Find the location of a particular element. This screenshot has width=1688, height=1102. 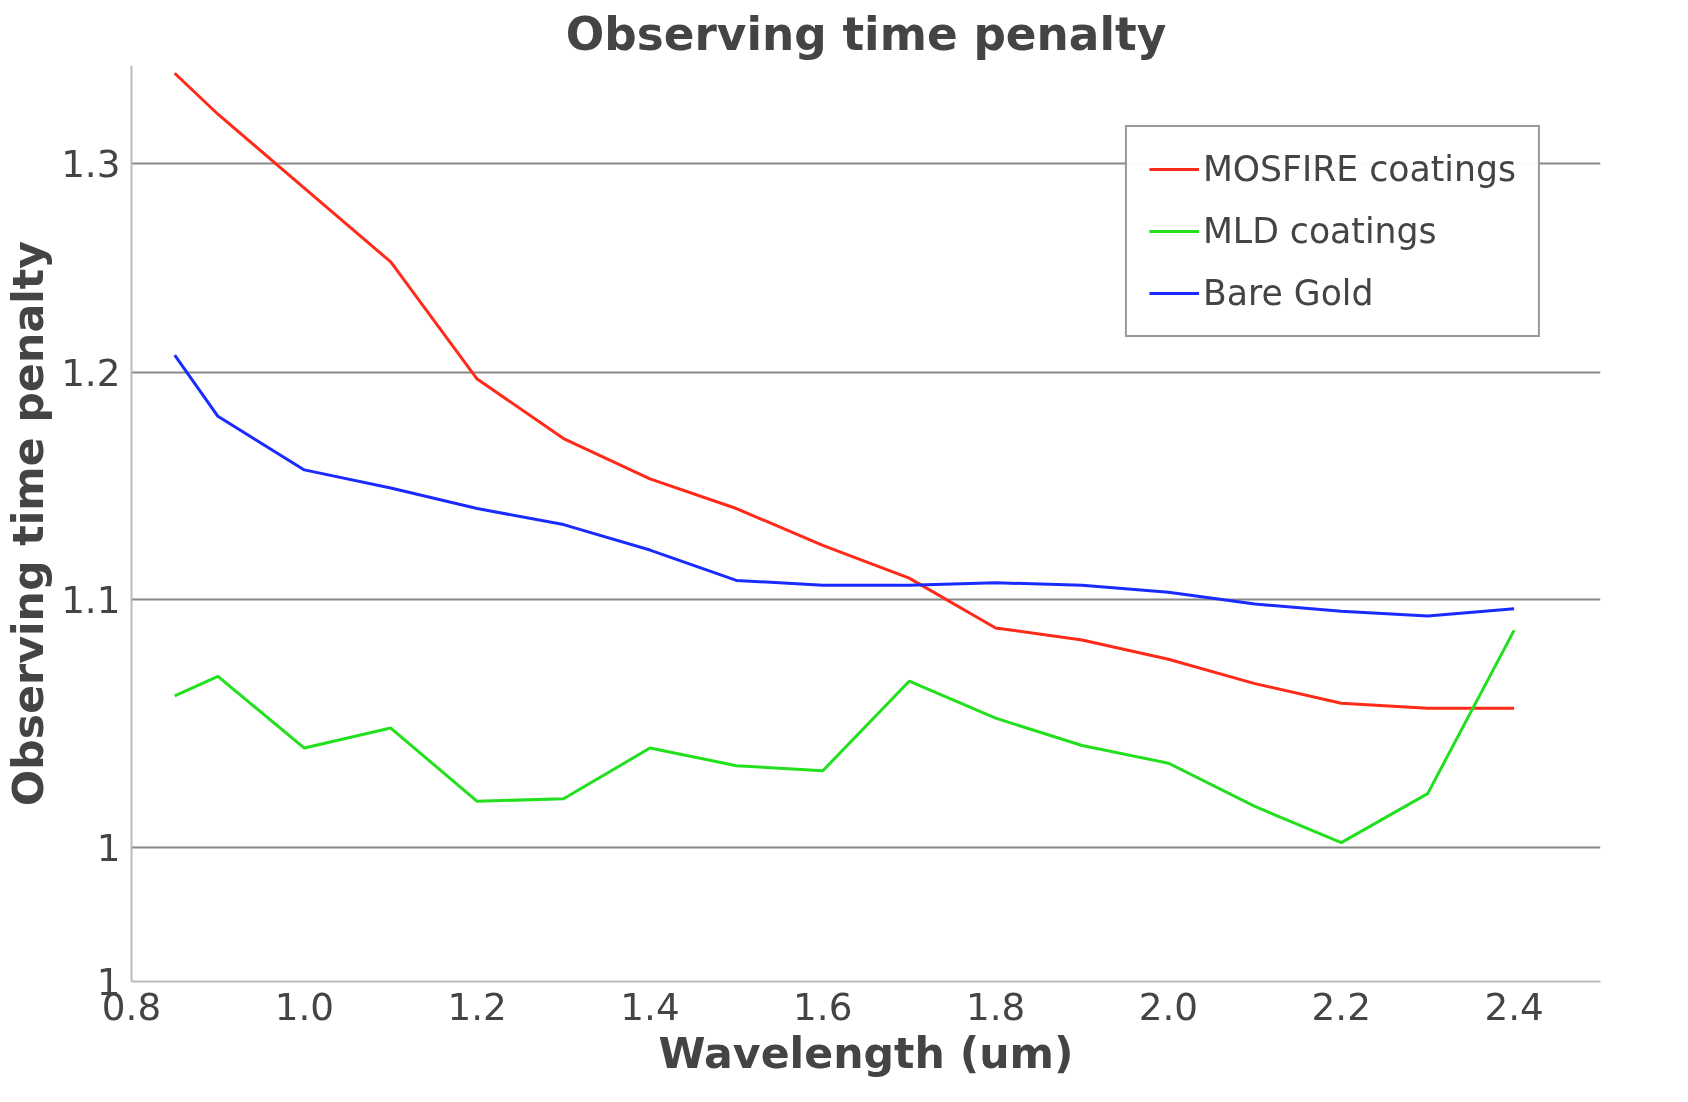

y-tick-label: 1.2 is located at coordinates (91, 373).